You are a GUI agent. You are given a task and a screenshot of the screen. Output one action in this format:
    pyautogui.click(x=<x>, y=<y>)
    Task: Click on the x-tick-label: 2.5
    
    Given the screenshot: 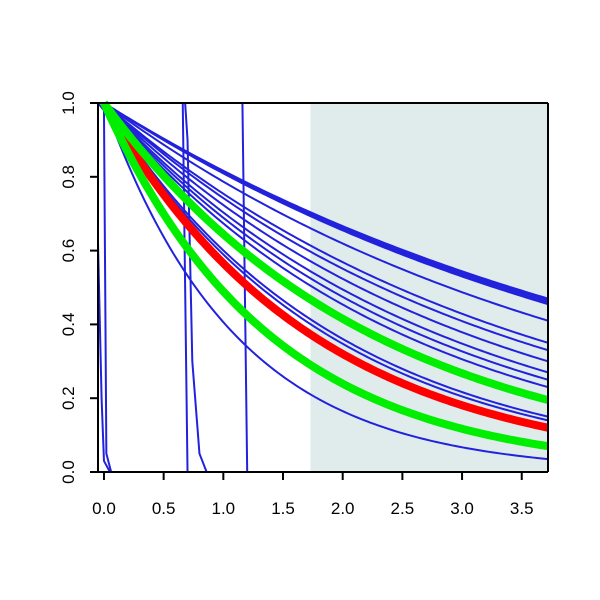 What is the action you would take?
    pyautogui.click(x=403, y=508)
    